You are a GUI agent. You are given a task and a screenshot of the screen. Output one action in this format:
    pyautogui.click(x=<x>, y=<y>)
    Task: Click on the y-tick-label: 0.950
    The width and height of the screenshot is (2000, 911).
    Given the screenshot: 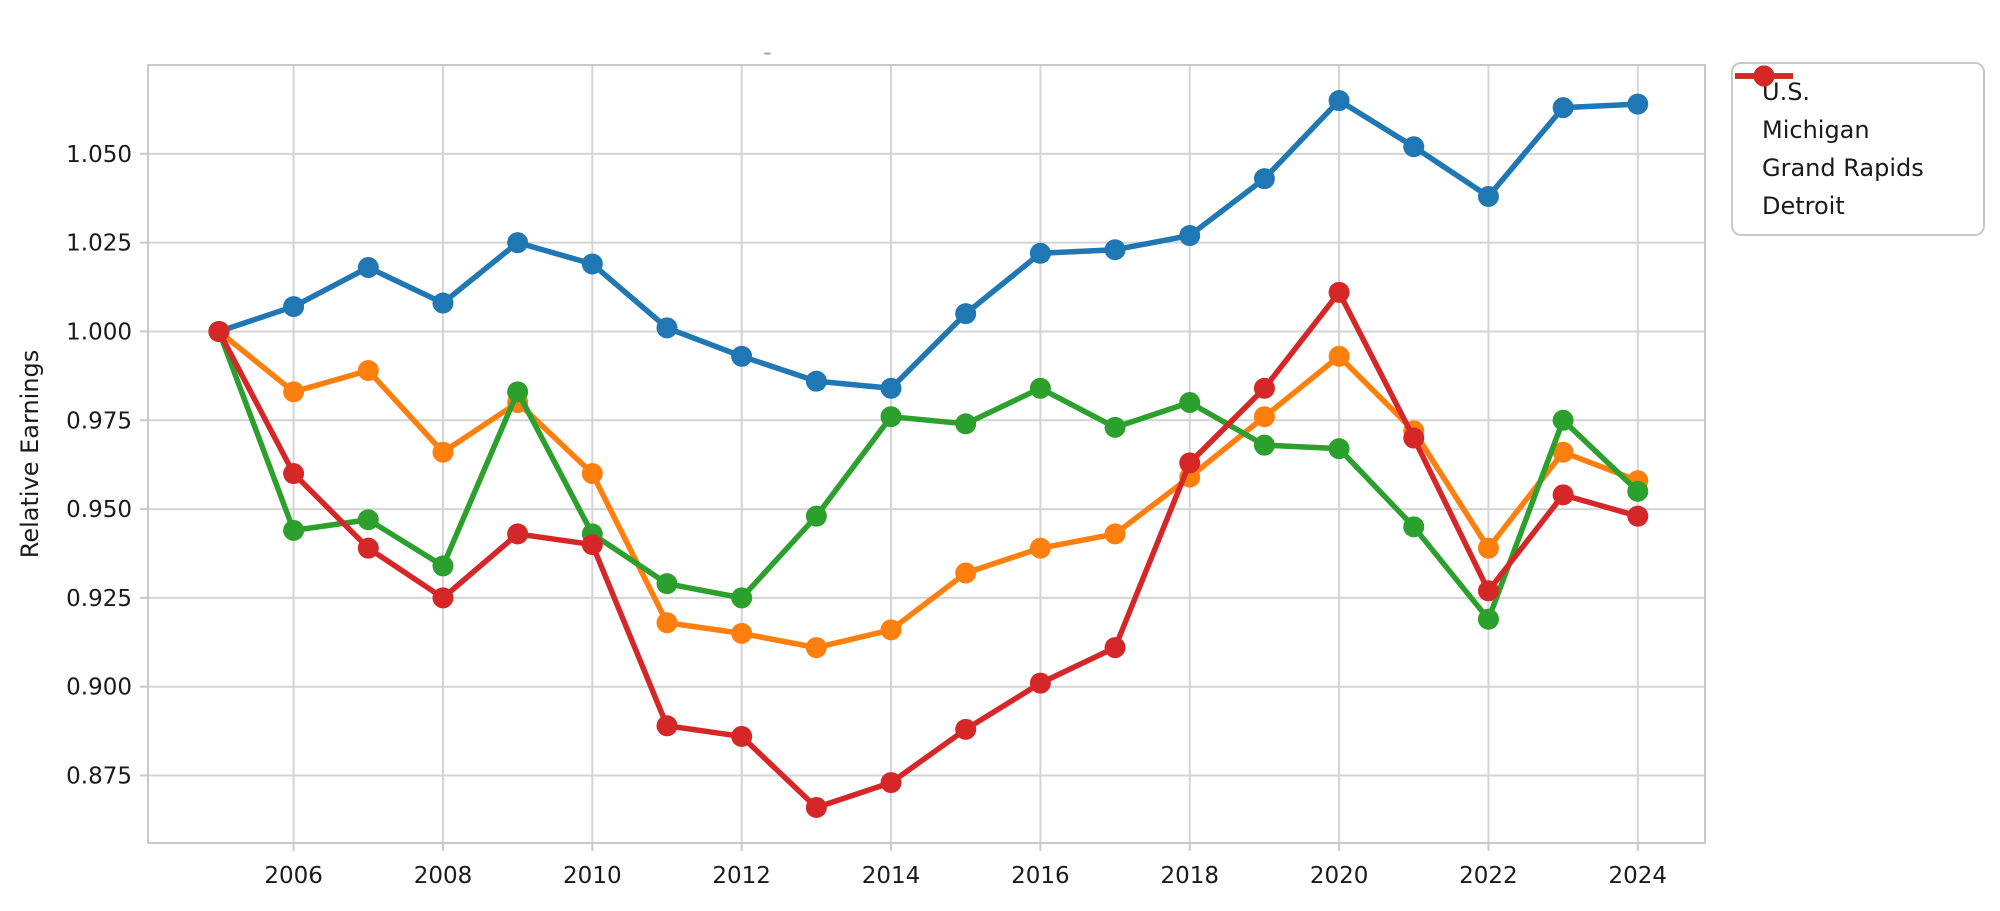 What is the action you would take?
    pyautogui.click(x=99, y=510)
    